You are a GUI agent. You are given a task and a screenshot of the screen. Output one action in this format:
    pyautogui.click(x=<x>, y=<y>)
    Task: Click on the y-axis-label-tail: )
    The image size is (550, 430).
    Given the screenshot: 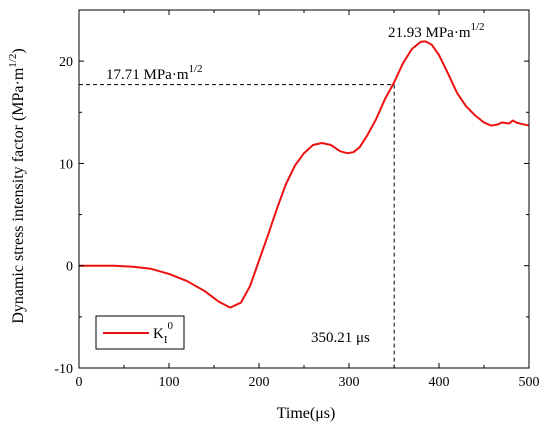 What is the action you would take?
    pyautogui.click(x=18, y=50)
    